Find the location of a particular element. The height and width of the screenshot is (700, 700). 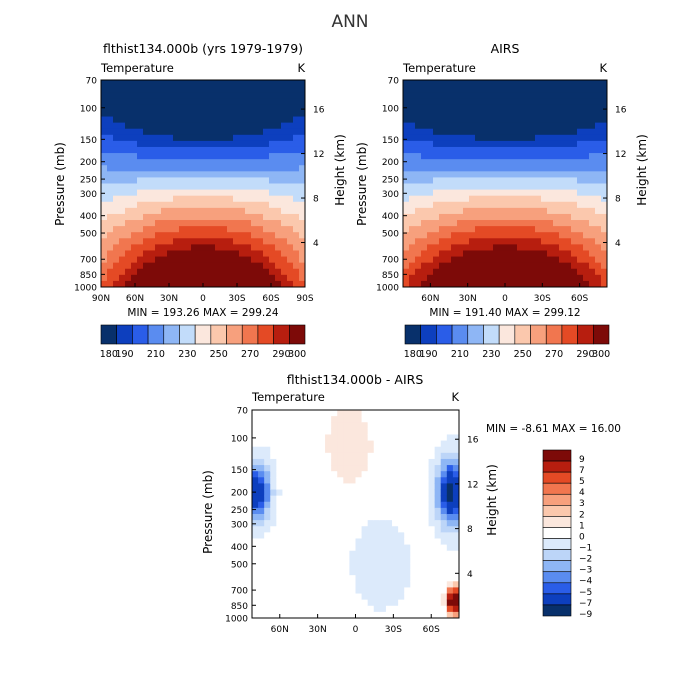

colorbar-swatch is located at coordinates (557, 522).